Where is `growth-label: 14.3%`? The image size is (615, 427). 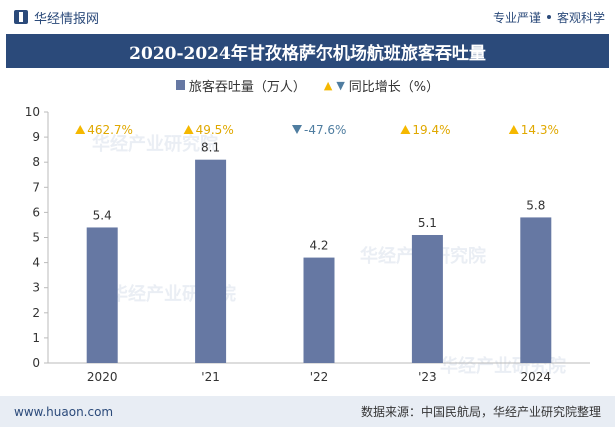 growth-label: 14.3% is located at coordinates (540, 130).